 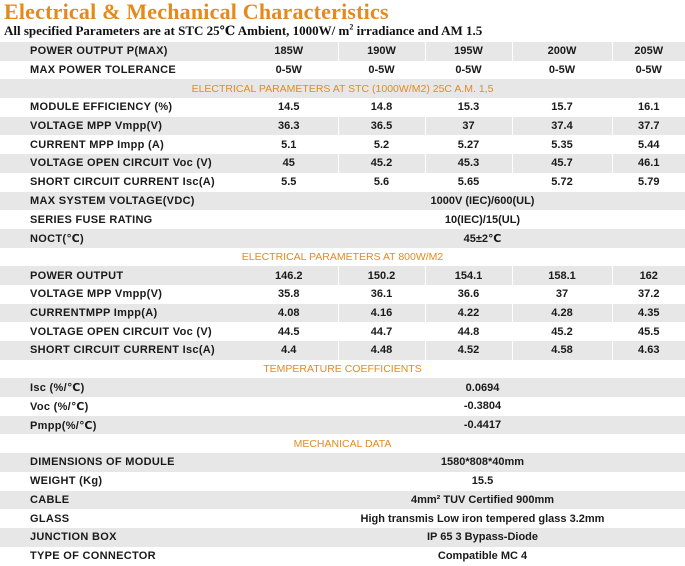 I want to click on section-title: ELECTRICAL PARAMETERS AT 800W/M2, so click(x=342, y=256).